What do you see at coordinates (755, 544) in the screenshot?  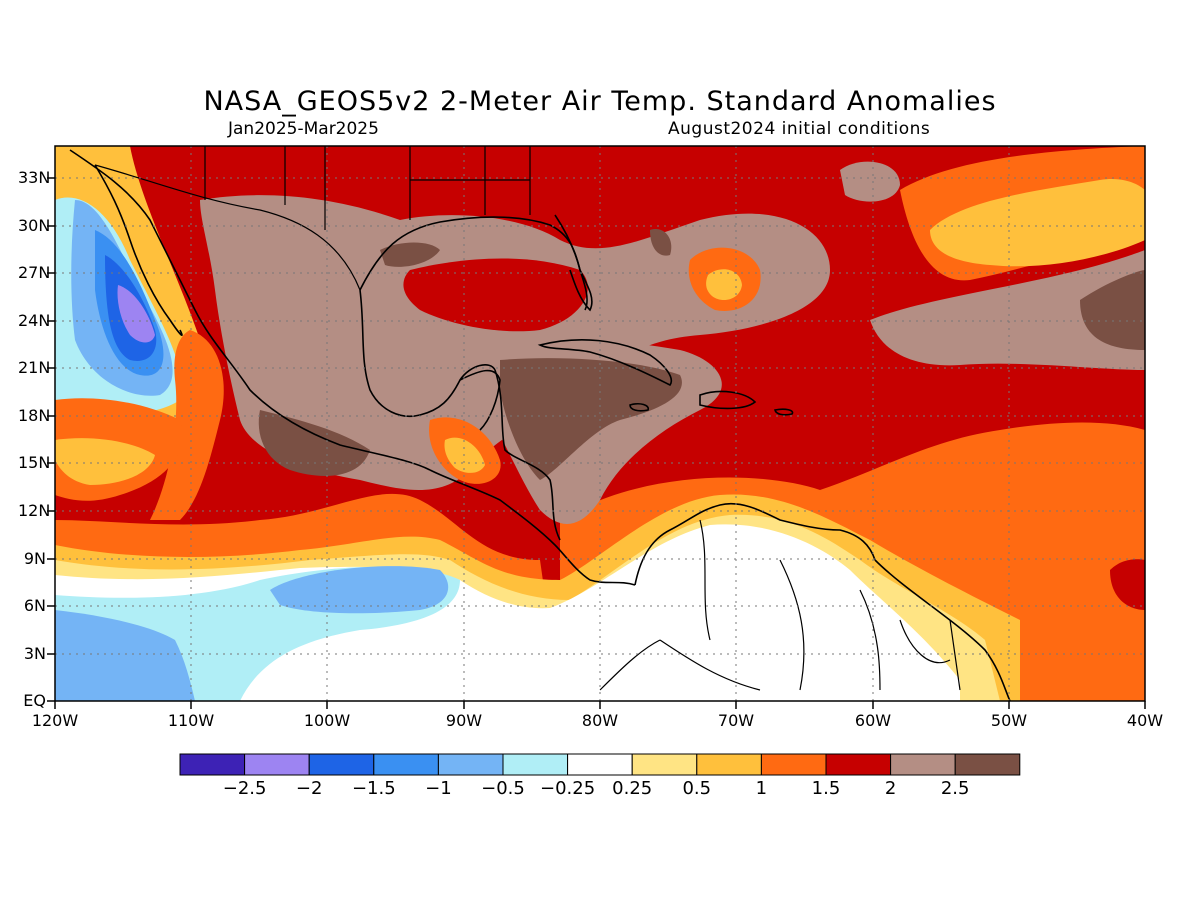 I see `coast-colombia-venezuela` at bounding box center [755, 544].